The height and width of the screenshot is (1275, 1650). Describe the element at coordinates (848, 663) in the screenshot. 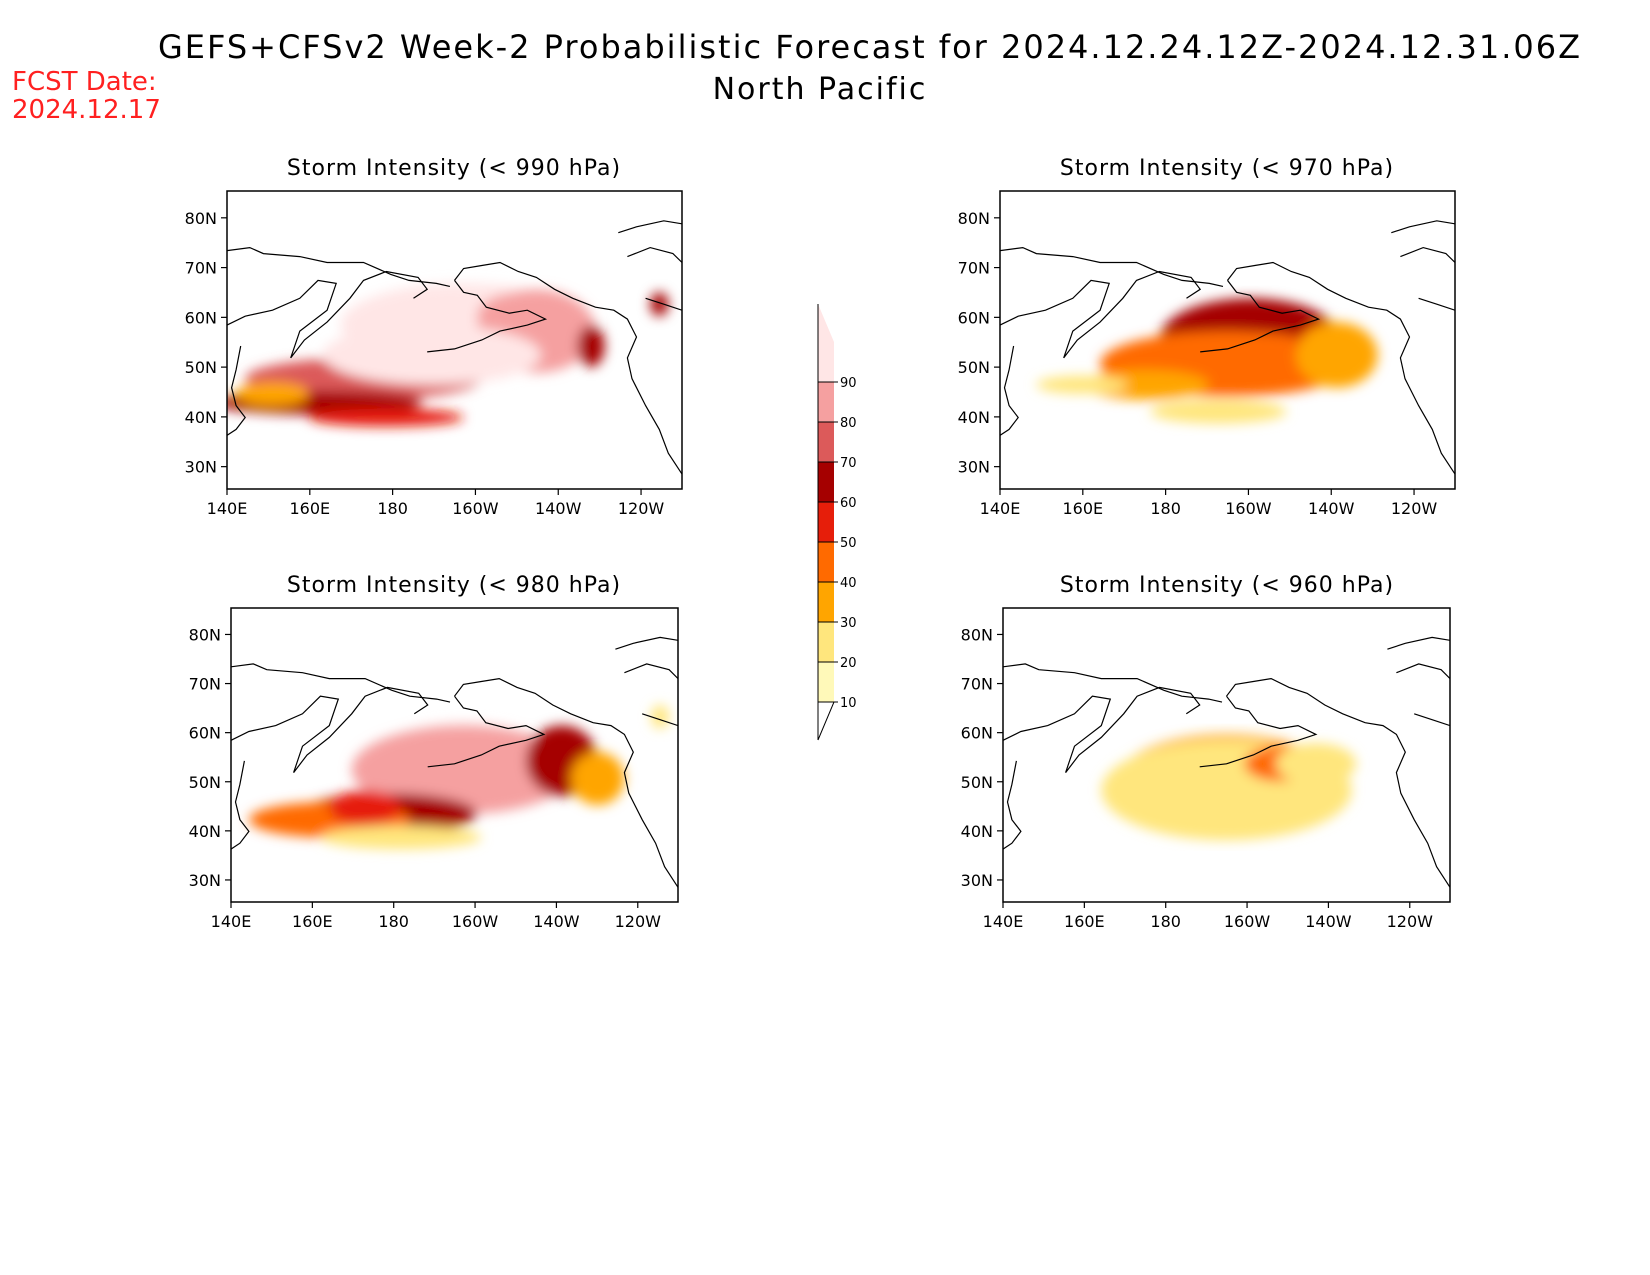

I see `colorbar-label: 20` at that location.